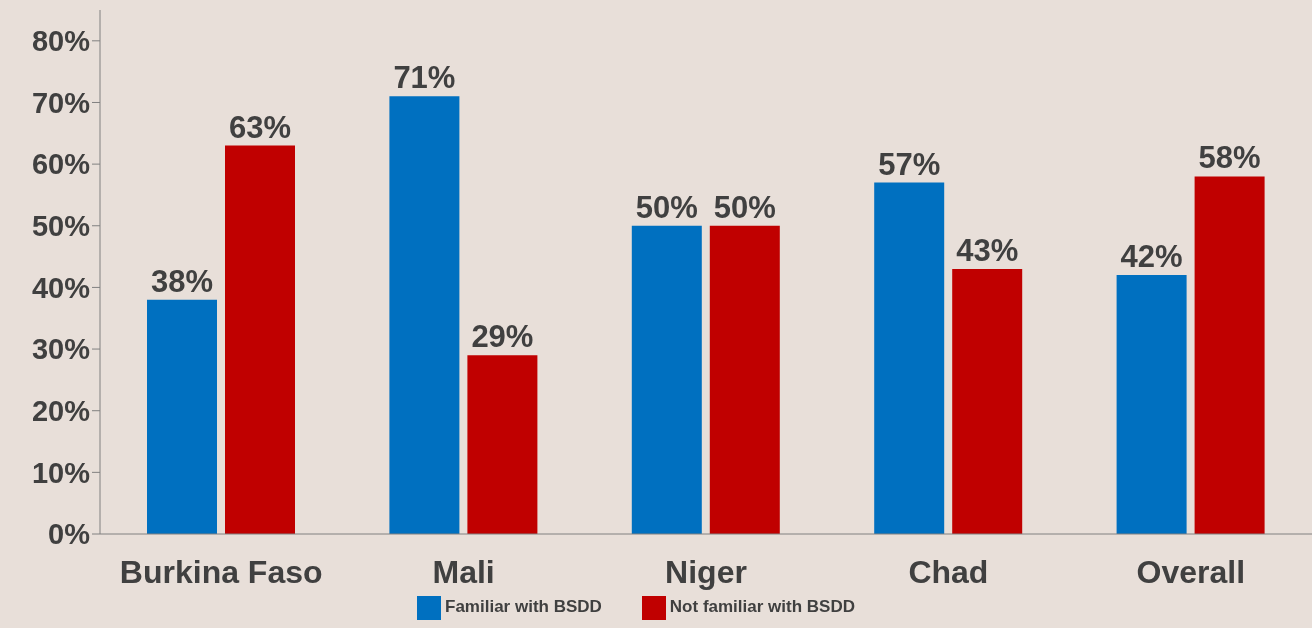 This screenshot has width=1312, height=628. What do you see at coordinates (502, 337) in the screenshot?
I see `data-label: 29%` at bounding box center [502, 337].